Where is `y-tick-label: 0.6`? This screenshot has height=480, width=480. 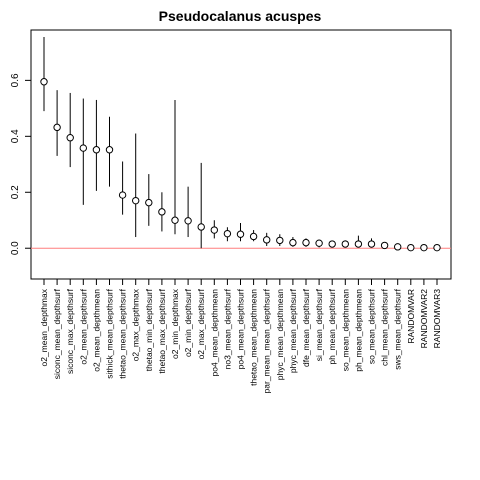
y-tick-label: 0.6 is located at coordinates (15, 80).